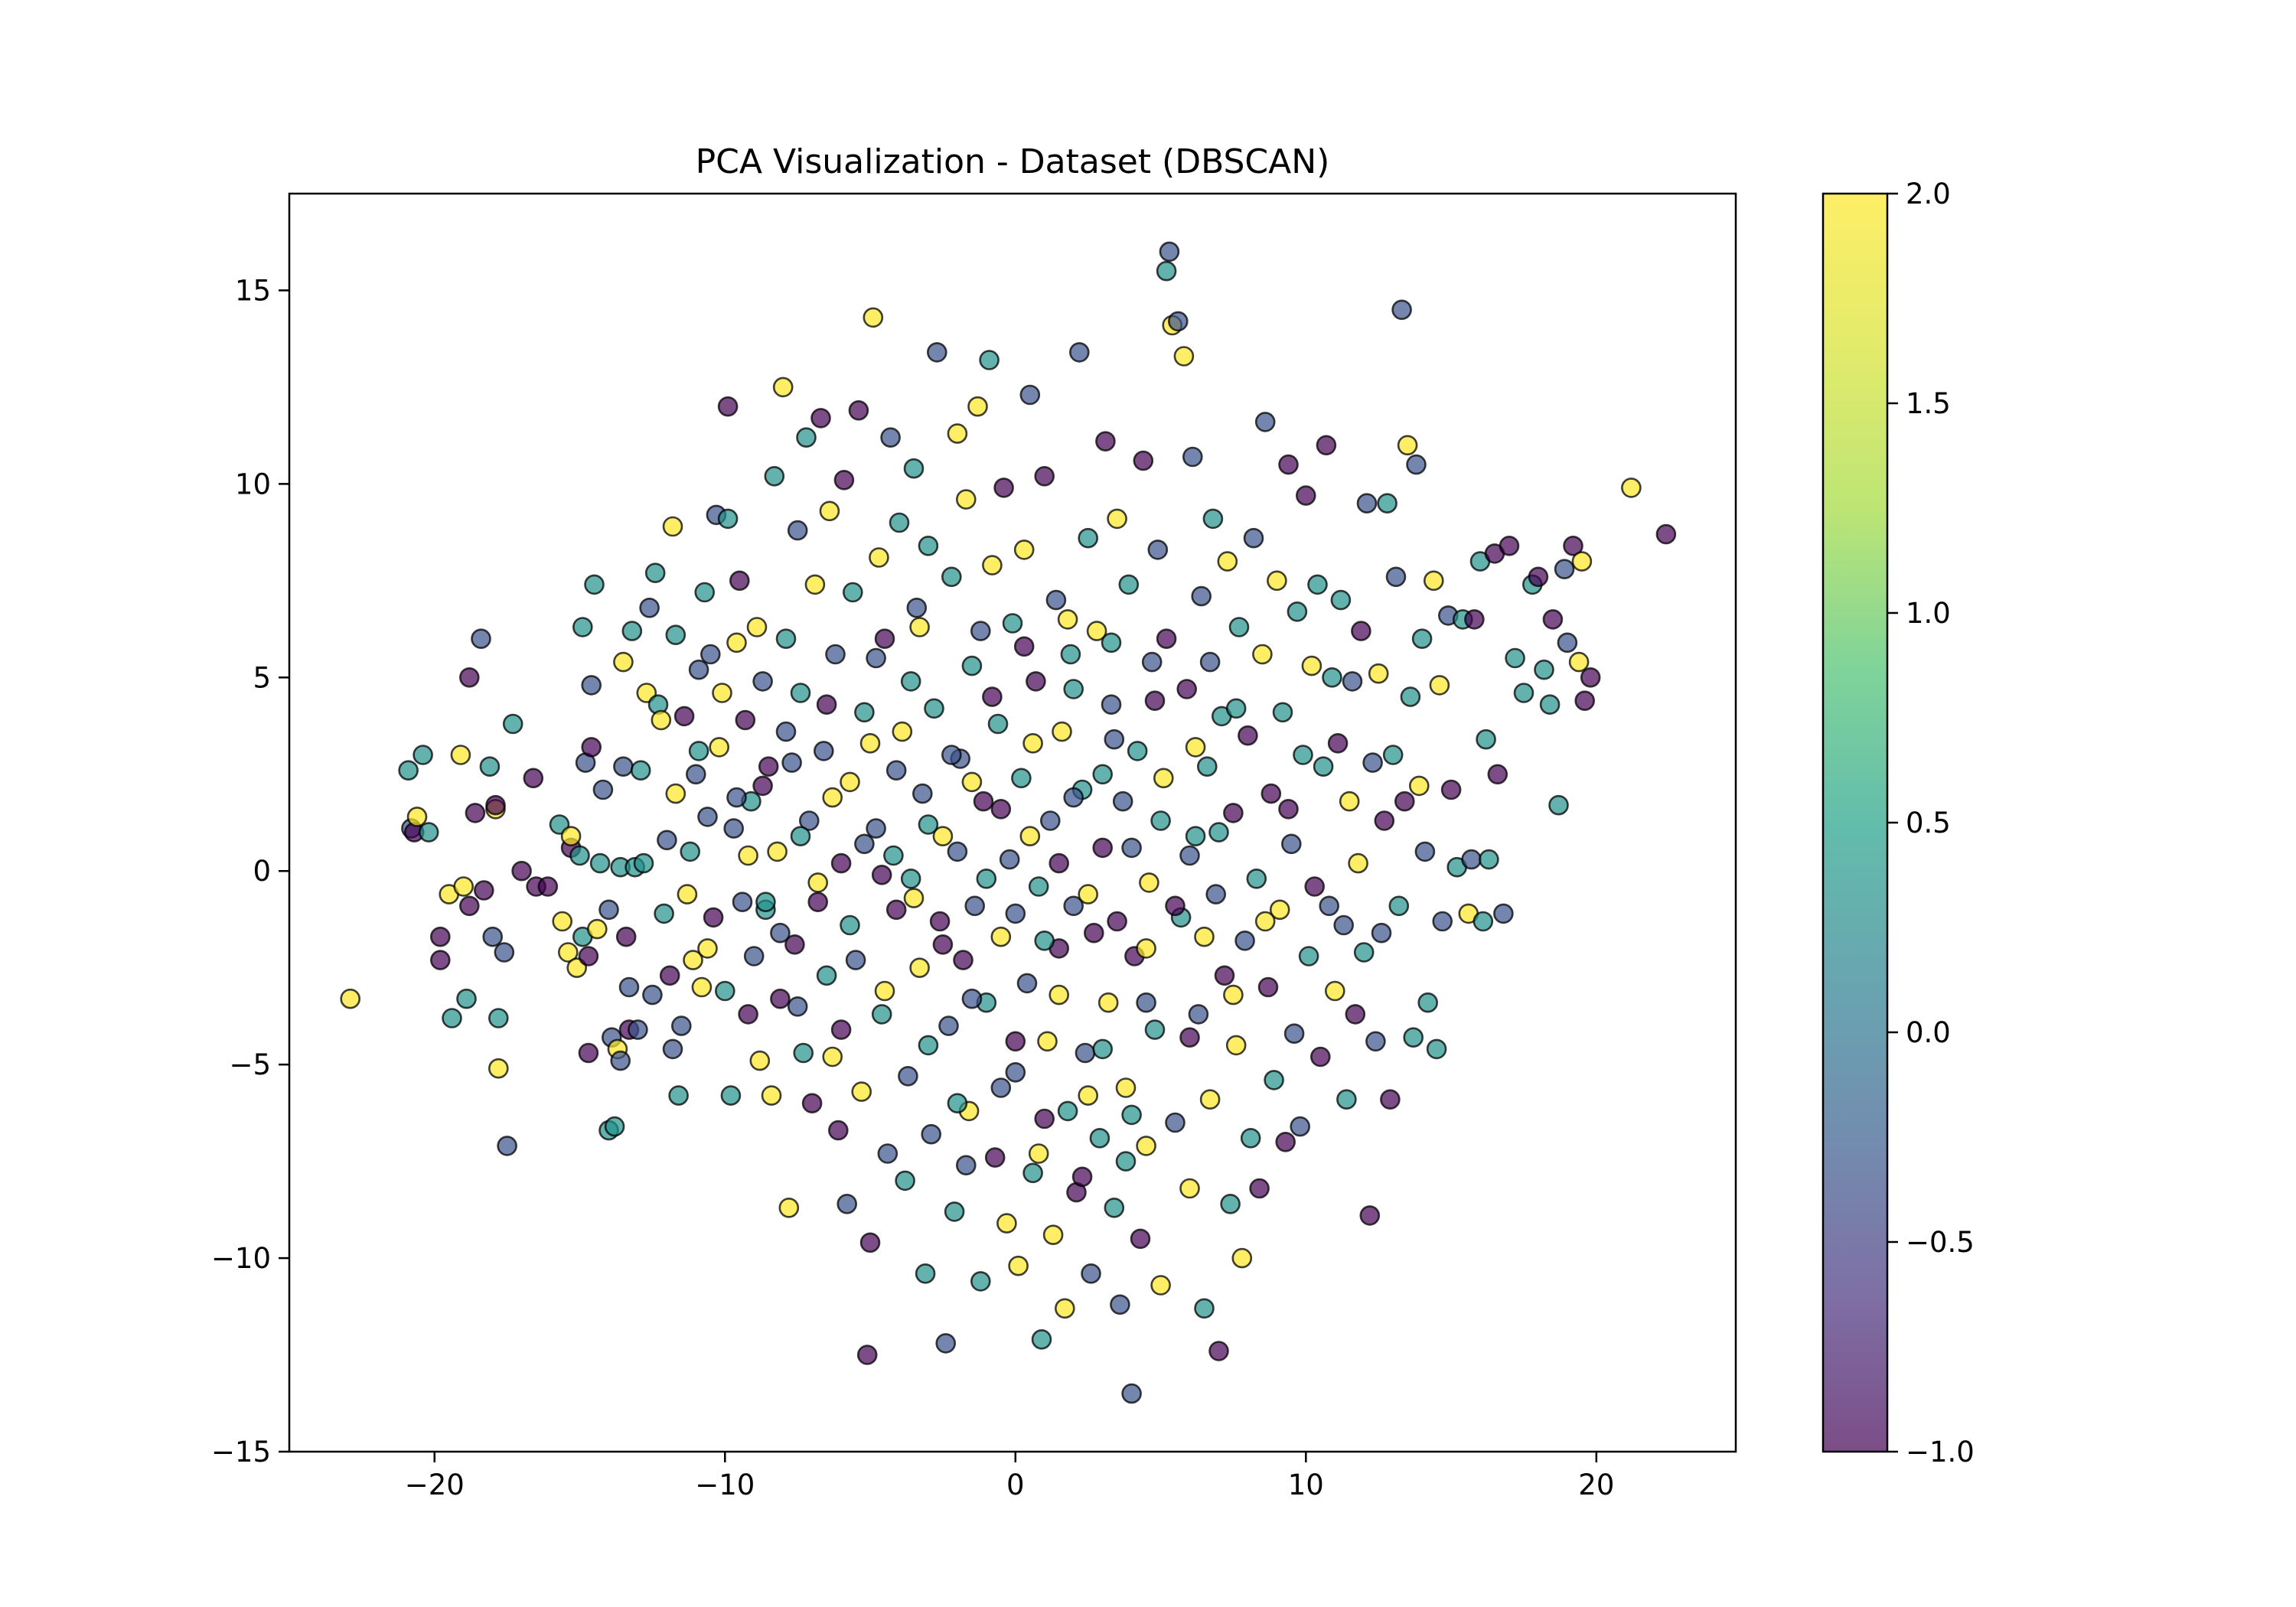 This screenshot has width=2296, height=1607. I want to click on colorbar-tick-label: 0.0, so click(1928, 1032).